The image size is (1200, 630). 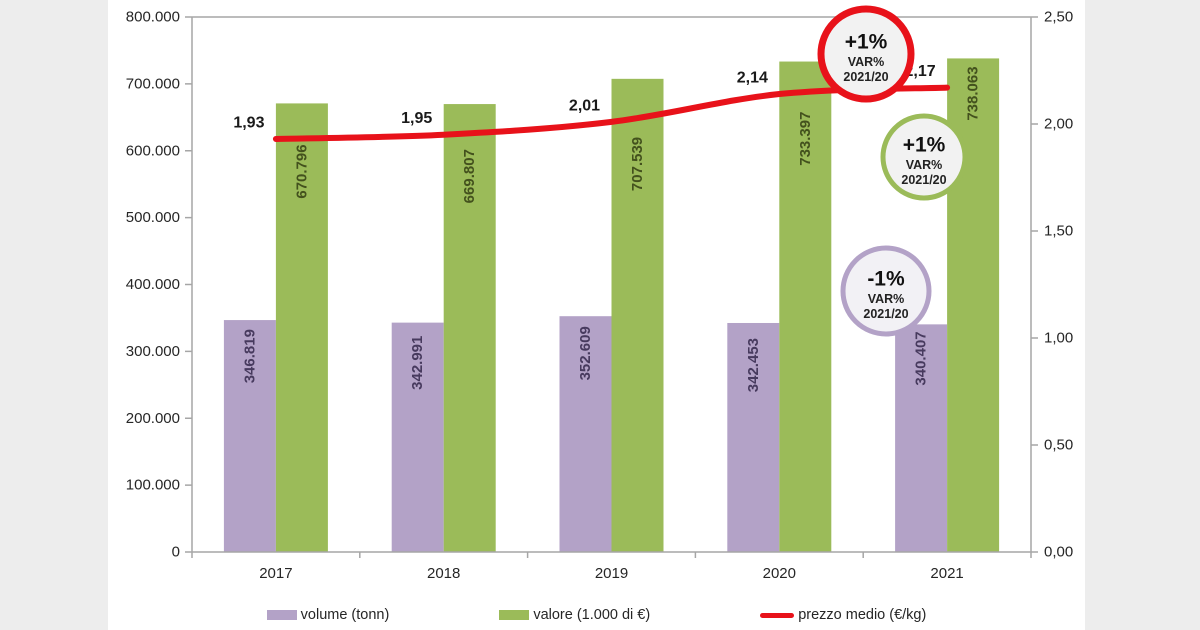 I want to click on left-tick-label: 600.000, so click(x=153, y=150).